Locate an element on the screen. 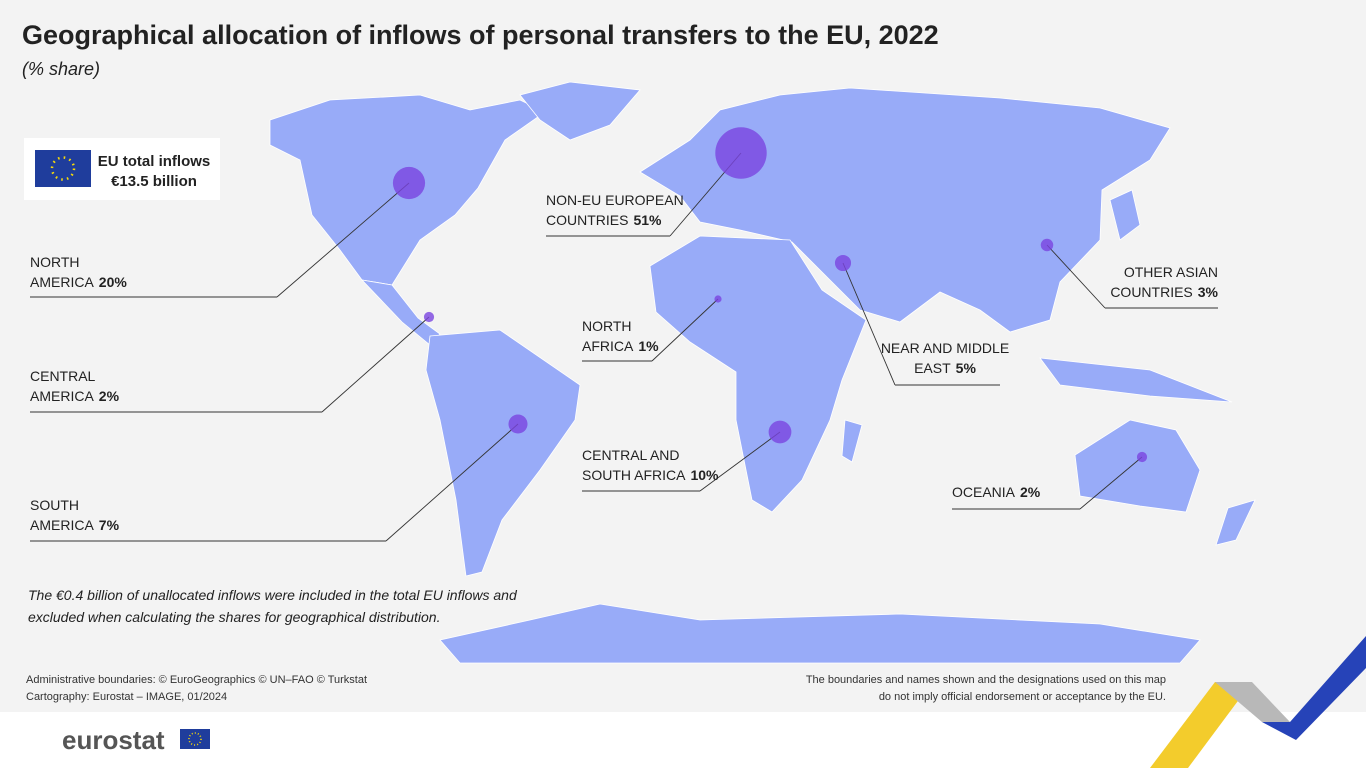  region-share: 5% is located at coordinates (966, 368).